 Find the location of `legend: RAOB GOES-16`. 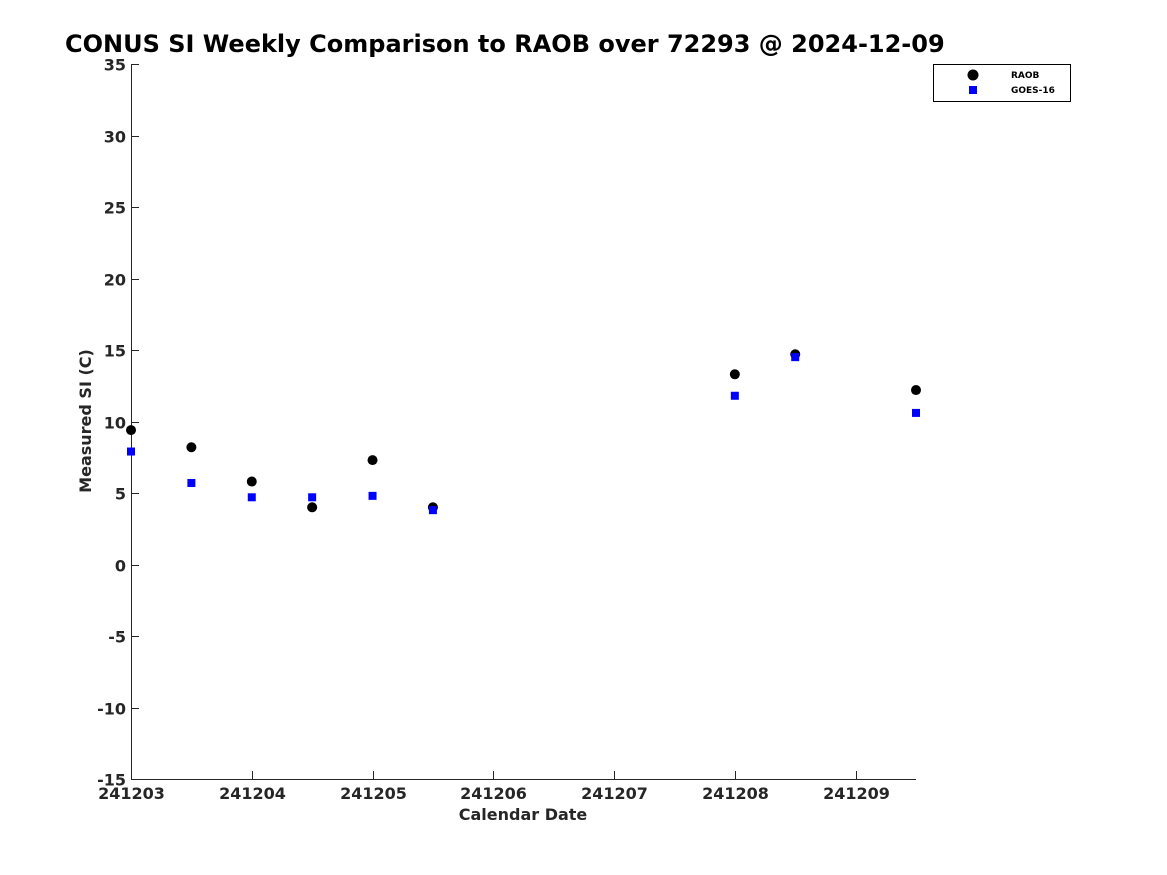

legend: RAOB GOES-16 is located at coordinates (1002, 83).